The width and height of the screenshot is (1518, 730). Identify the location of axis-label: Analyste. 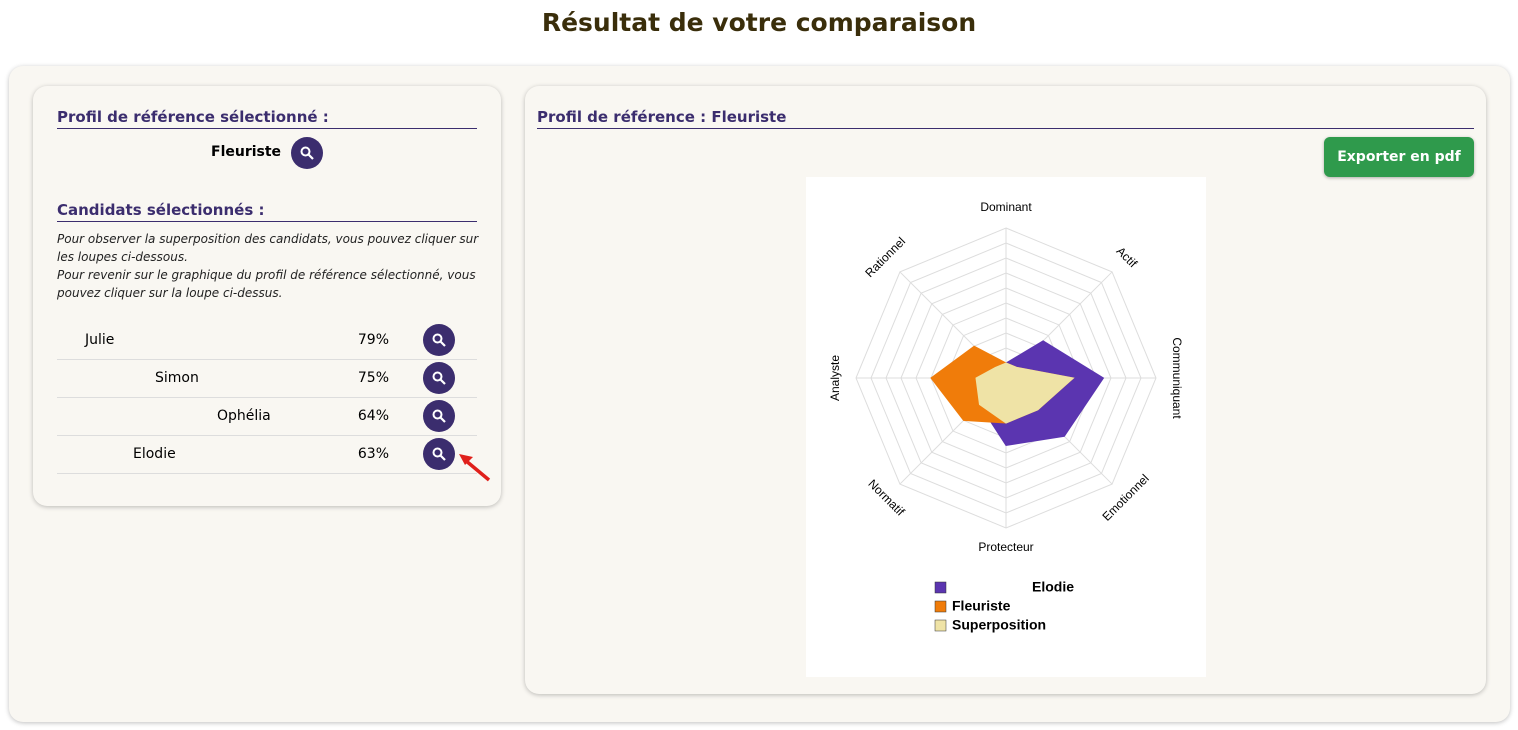
(835, 378).